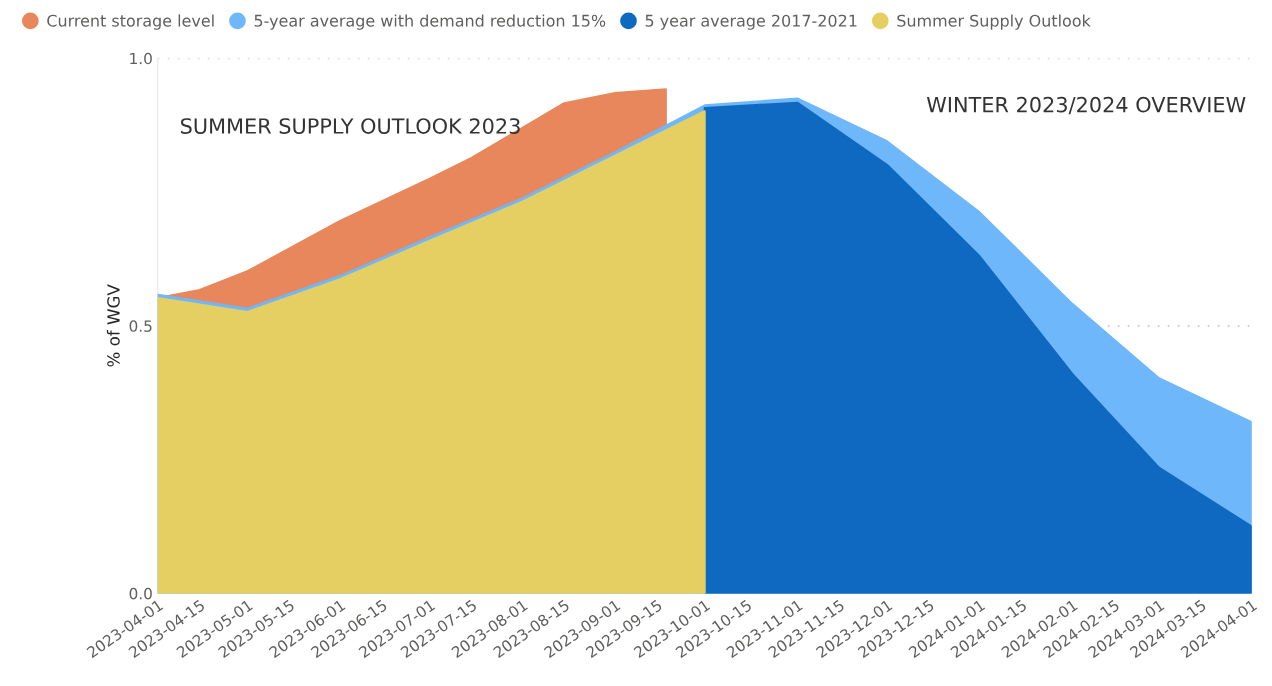  What do you see at coordinates (994, 22) in the screenshot?
I see `legend-label: Summer Supply Outlook` at bounding box center [994, 22].